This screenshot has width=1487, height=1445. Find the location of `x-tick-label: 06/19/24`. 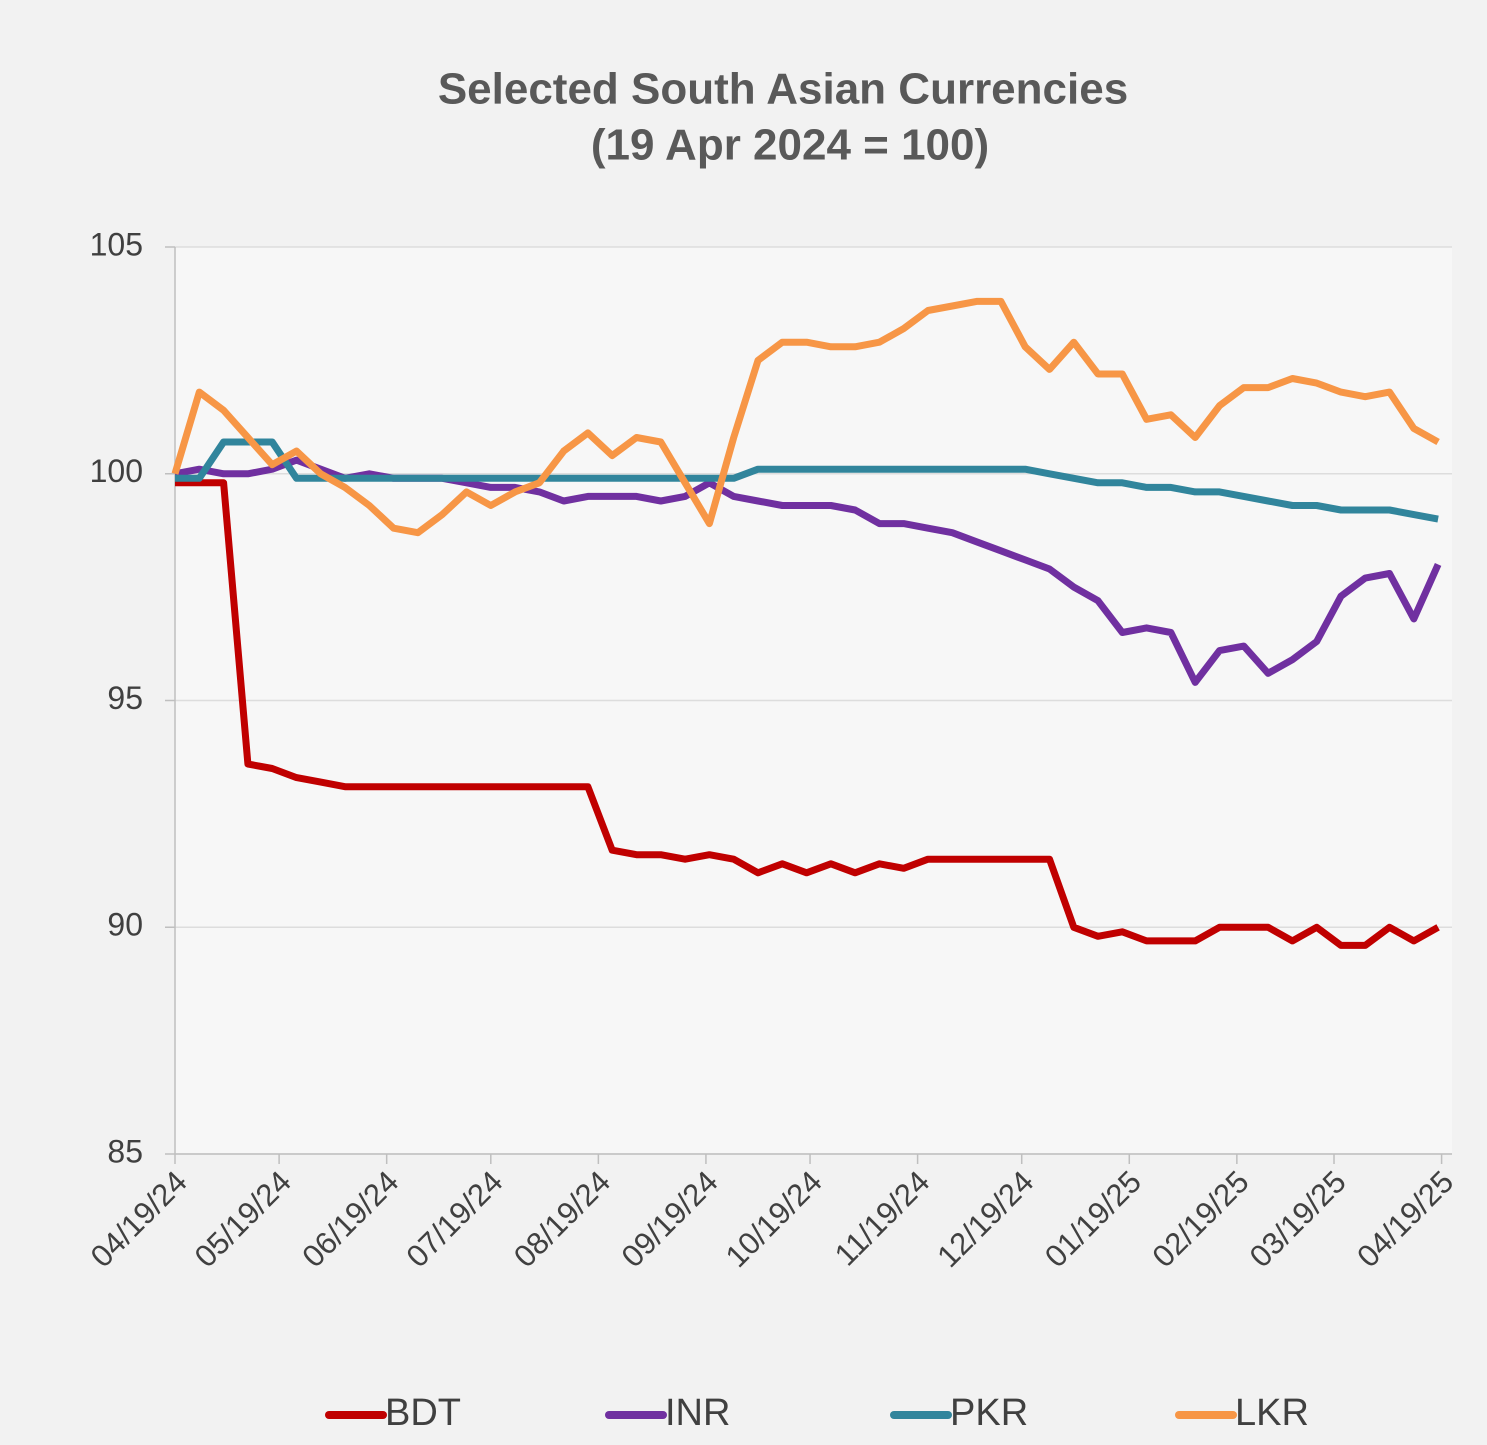

x-tick-label: 06/19/24 is located at coordinates (350, 1219).